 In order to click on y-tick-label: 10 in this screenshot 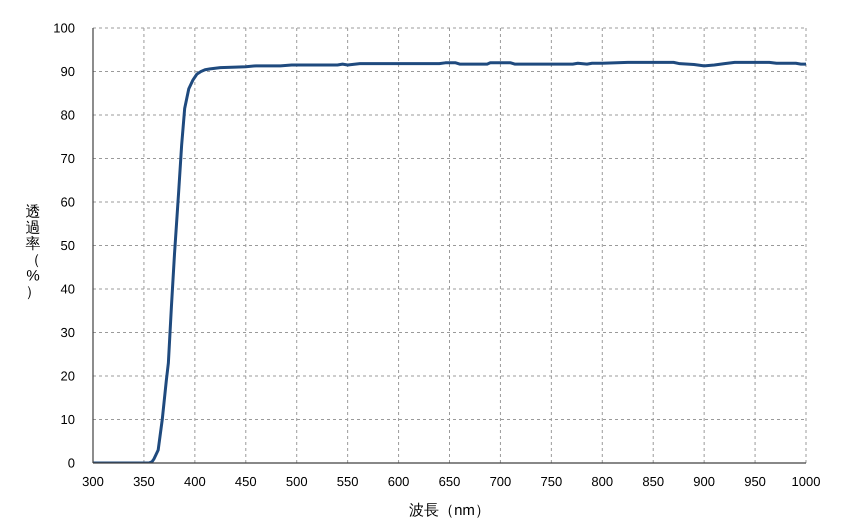, I will do `click(67, 420)`.